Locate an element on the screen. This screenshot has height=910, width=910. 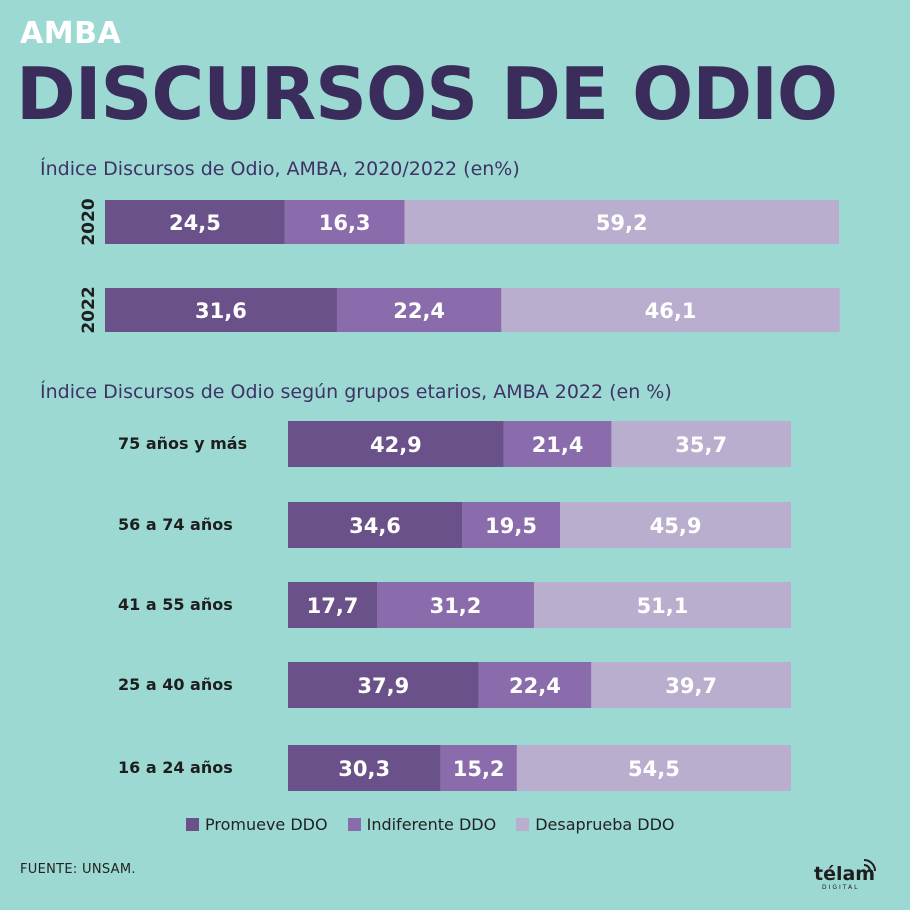
telam-logo: télam DIGITAL is located at coordinates (845, 875).